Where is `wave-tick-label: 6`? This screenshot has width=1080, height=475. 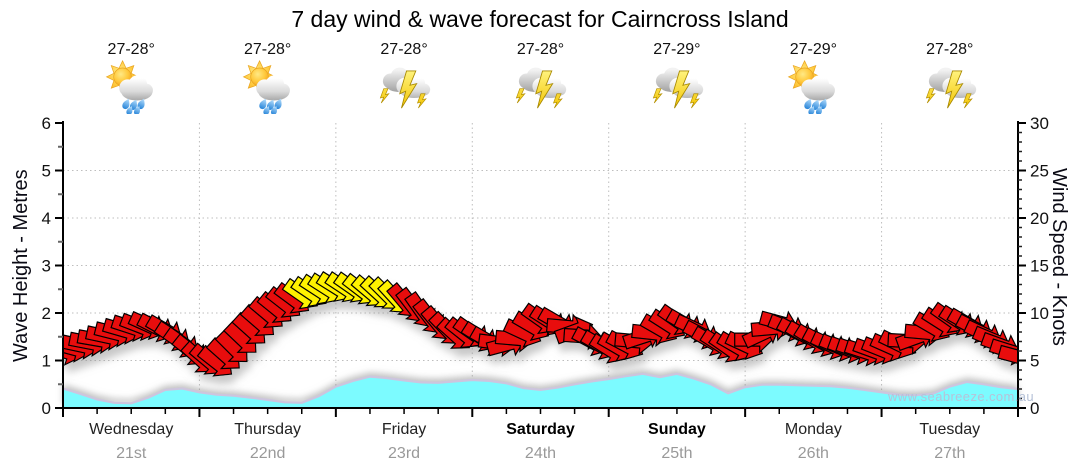 wave-tick-label: 6 is located at coordinates (46, 123).